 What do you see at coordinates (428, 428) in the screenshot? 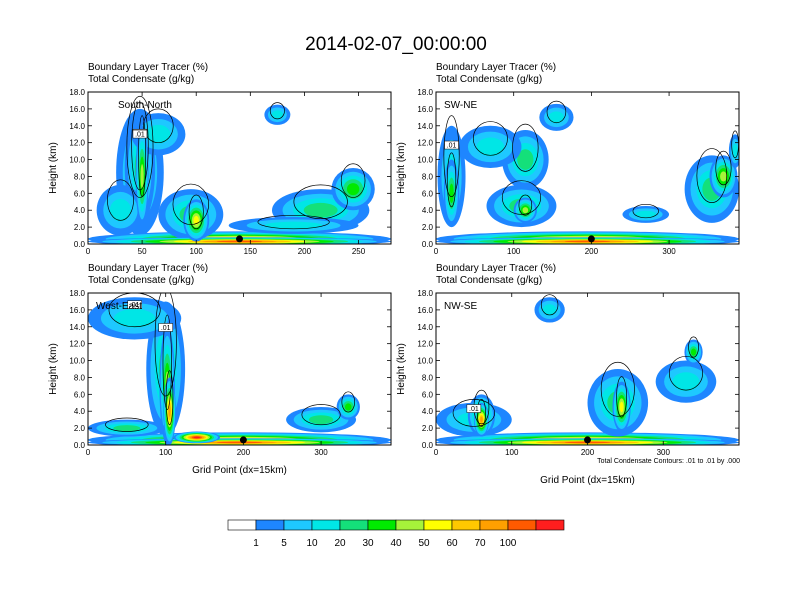
I see `y-tick-label: 2.0` at bounding box center [428, 428].